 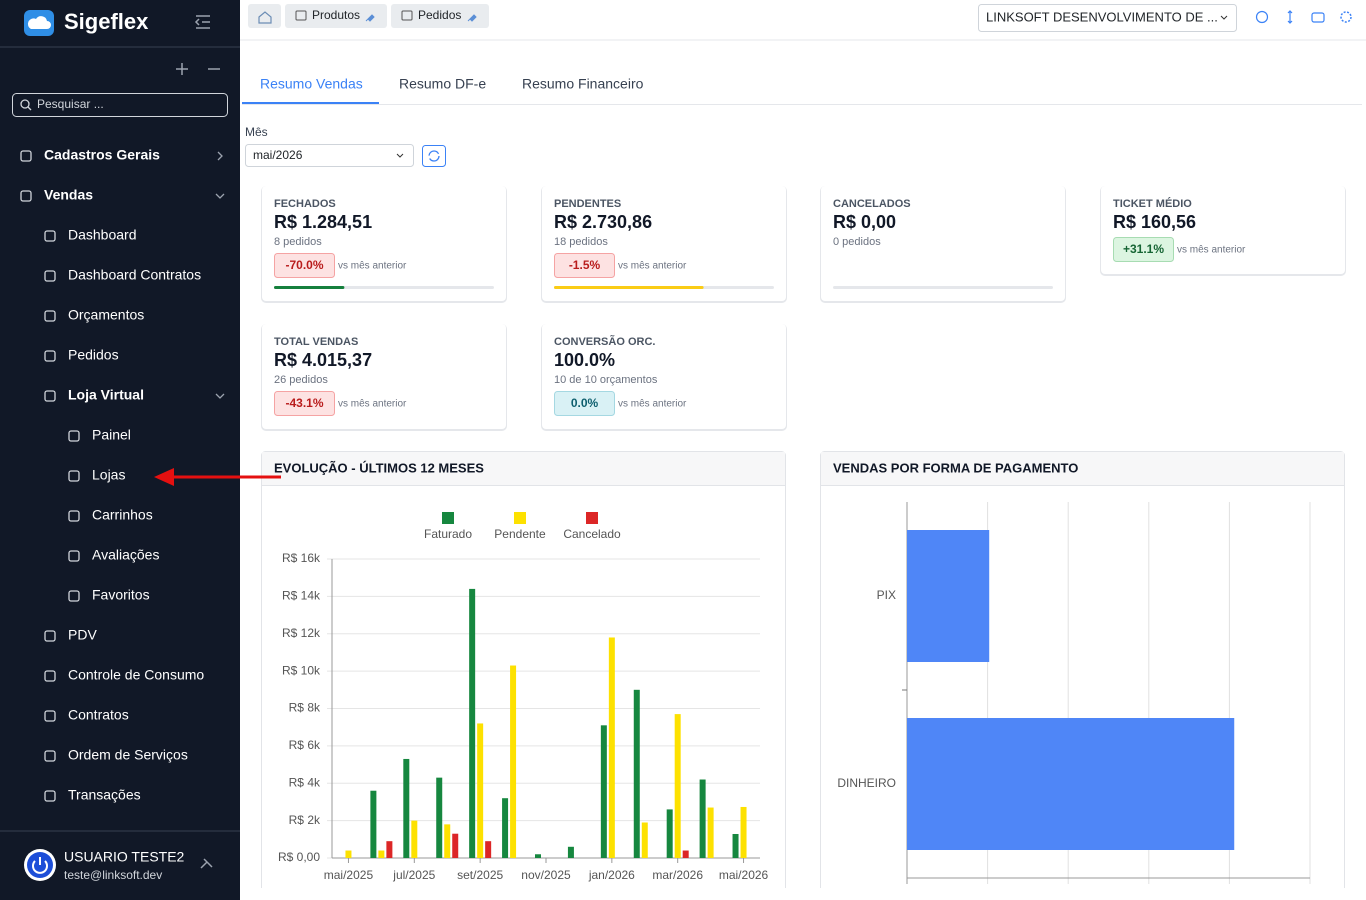 I want to click on menu-label: Loja Virtual, so click(x=106, y=395).